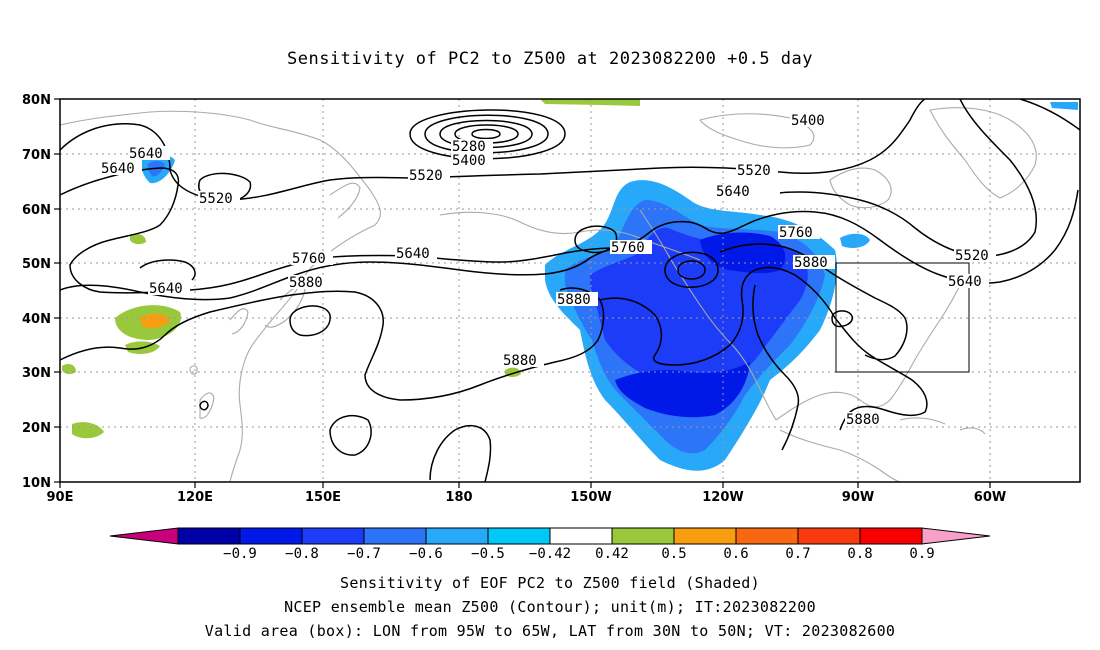  Describe the element at coordinates (239, 321) in the screenshot. I see `coastline-korea` at that location.